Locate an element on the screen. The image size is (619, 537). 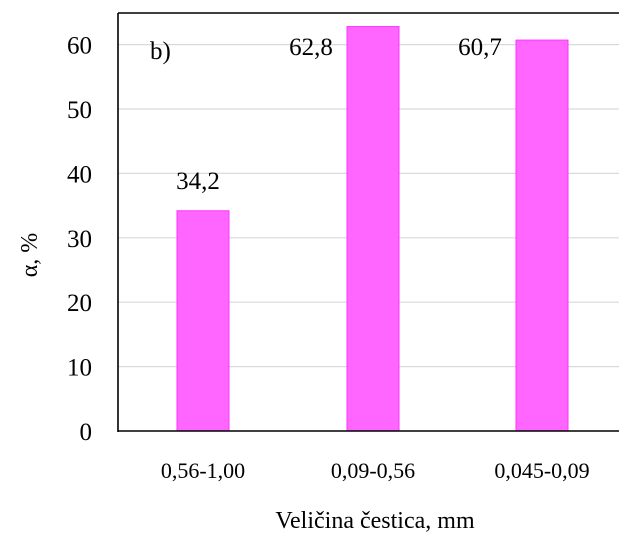
data-label: 62,8 is located at coordinates (311, 47).